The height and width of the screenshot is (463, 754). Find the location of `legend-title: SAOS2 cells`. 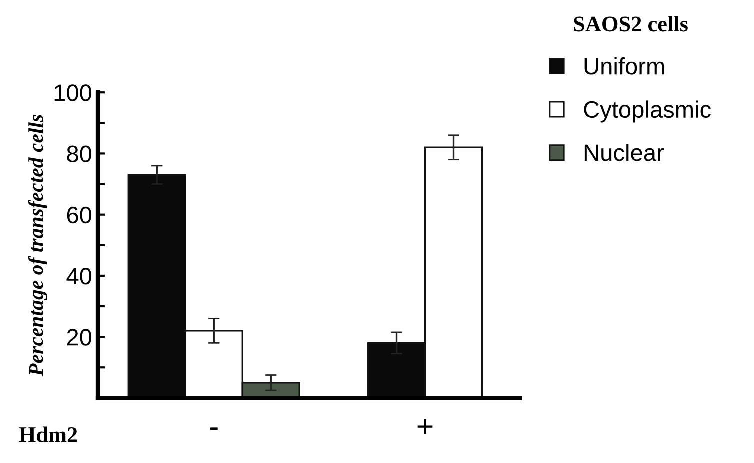

legend-title: SAOS2 cells is located at coordinates (631, 24).